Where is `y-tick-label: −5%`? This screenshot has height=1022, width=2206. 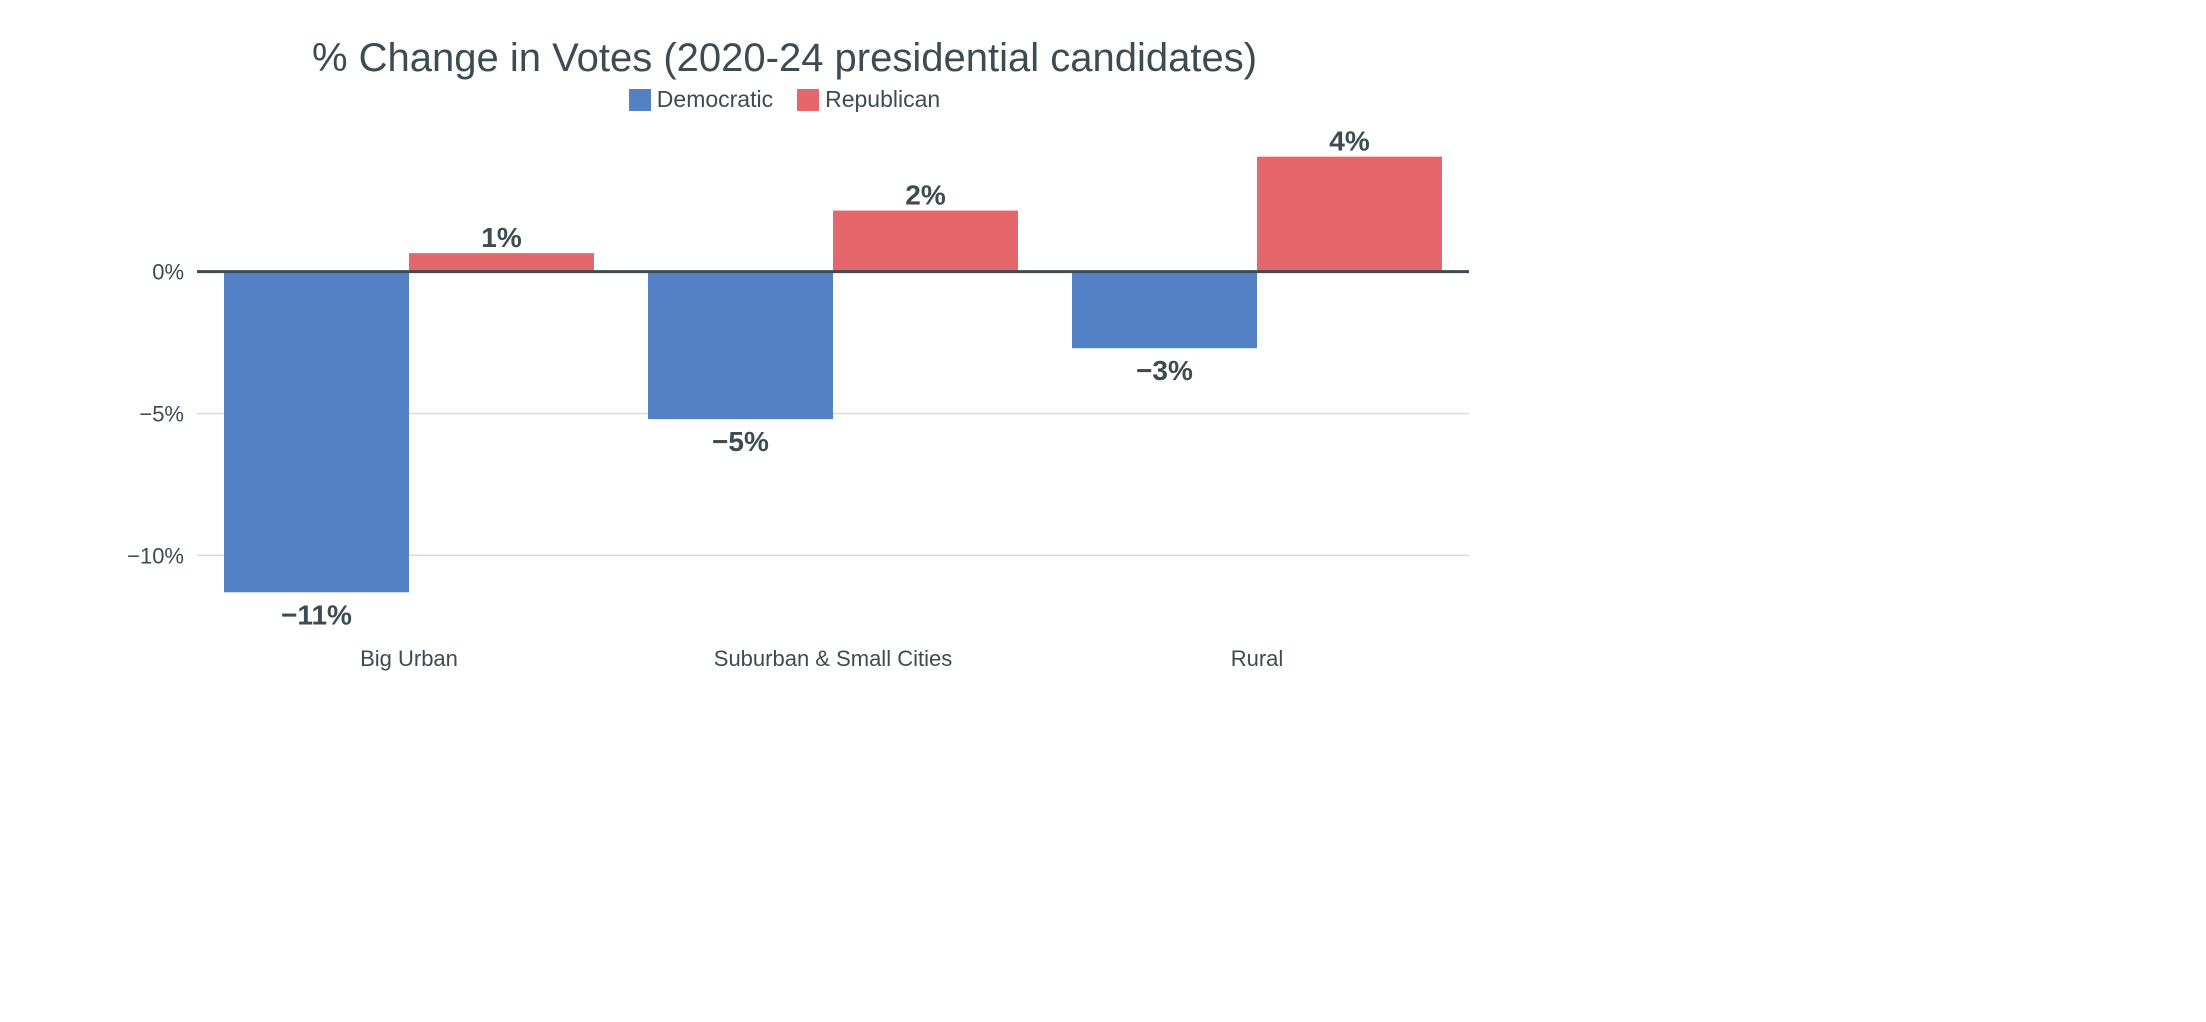
y-tick-label: −5% is located at coordinates (161, 413).